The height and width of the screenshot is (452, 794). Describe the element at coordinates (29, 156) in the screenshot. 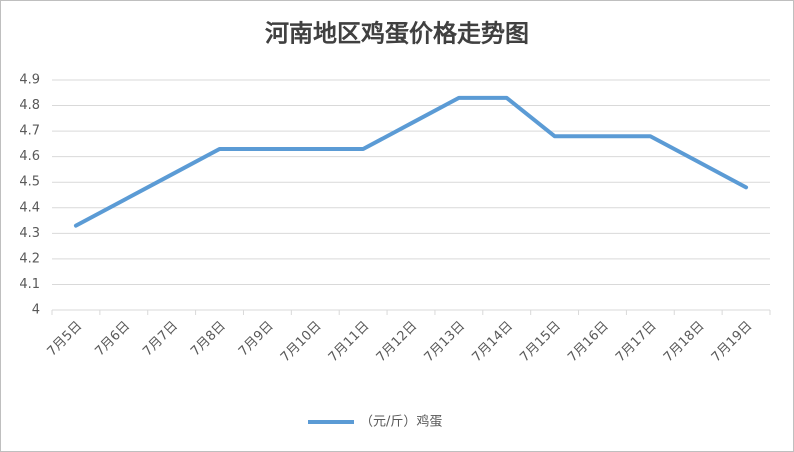

I see `y-tick-label: 4.6` at that location.